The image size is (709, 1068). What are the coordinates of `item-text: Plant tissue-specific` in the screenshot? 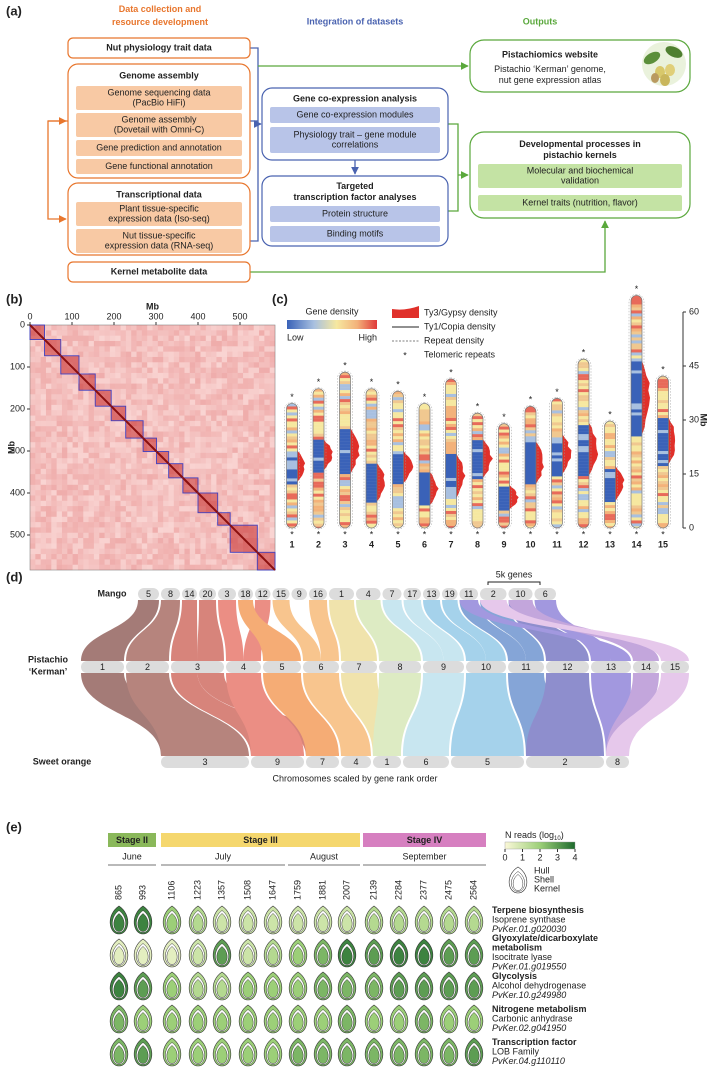 It's located at (159, 208).